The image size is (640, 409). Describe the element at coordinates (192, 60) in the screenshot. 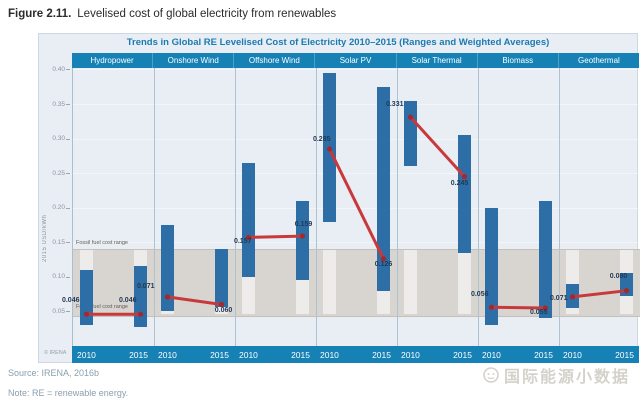

I see `column-header-onshore-wind: Onshore Wind` at that location.